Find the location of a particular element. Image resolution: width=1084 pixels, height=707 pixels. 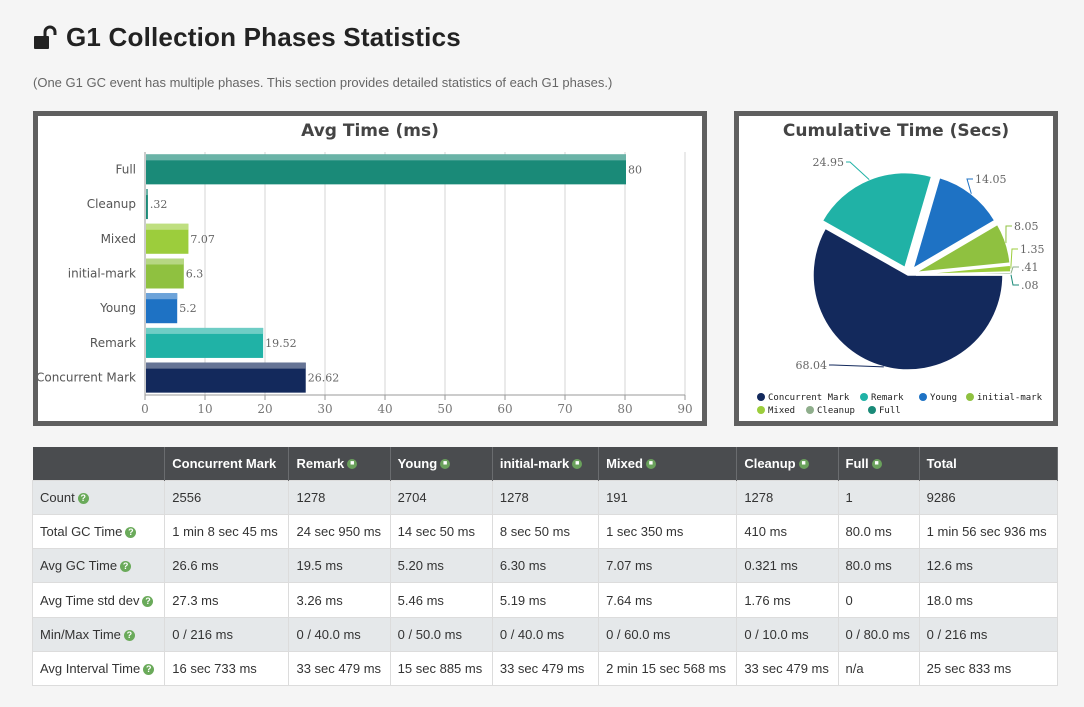

legend-label: Full is located at coordinates (890, 411).